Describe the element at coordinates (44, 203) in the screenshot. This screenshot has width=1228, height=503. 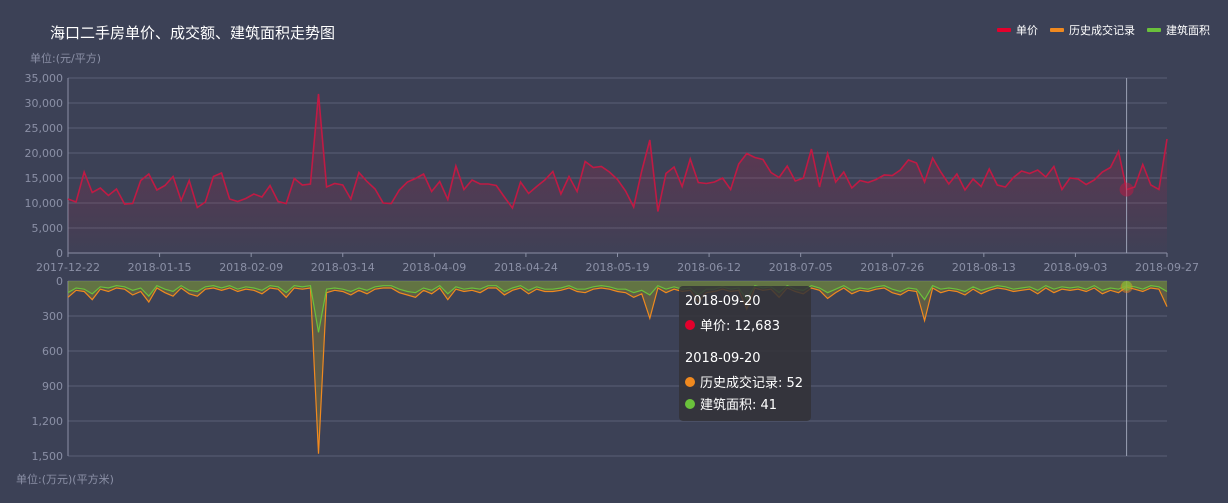
I see `y-tick-label-top: 10,000` at that location.